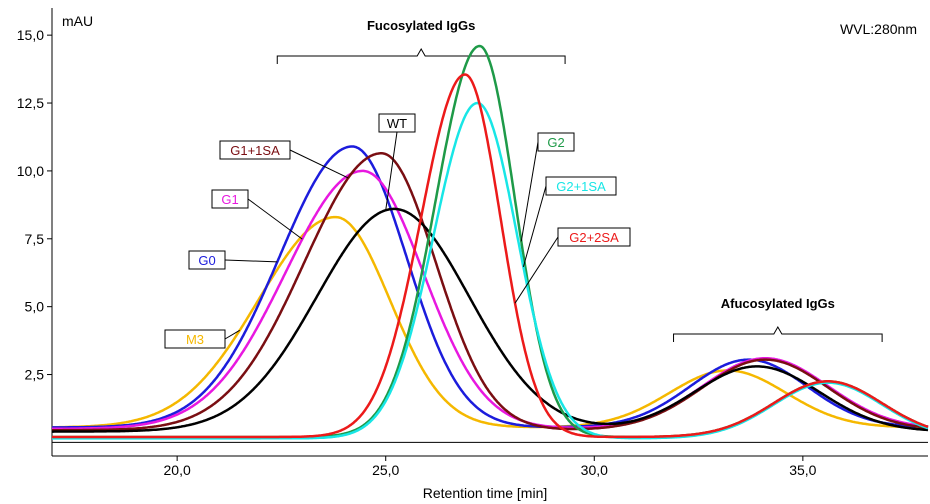  What do you see at coordinates (594, 470) in the screenshot?
I see `x-tick-label: 30,0` at bounding box center [594, 470].